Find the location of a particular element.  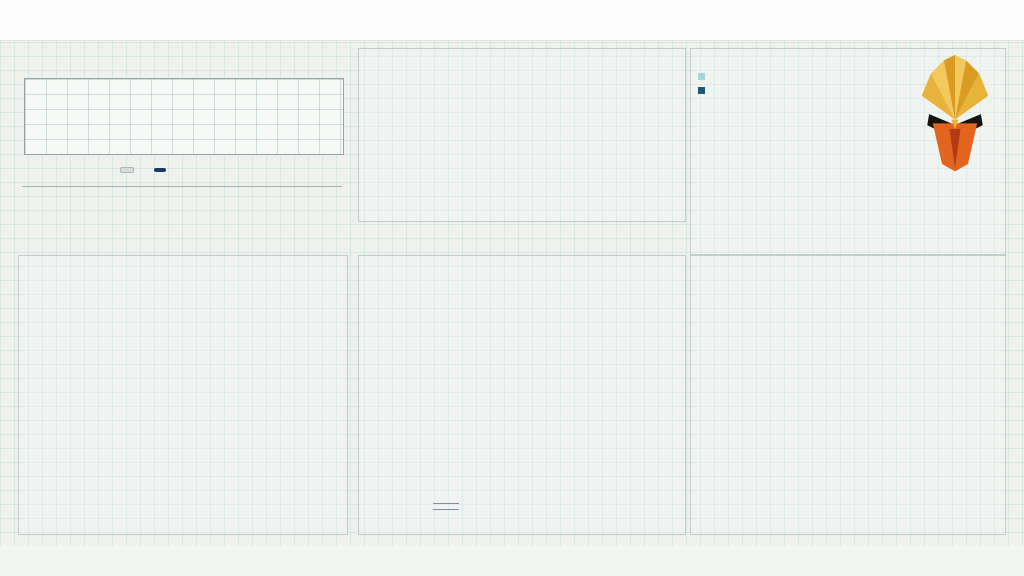

footer is located at coordinates (512, 561).